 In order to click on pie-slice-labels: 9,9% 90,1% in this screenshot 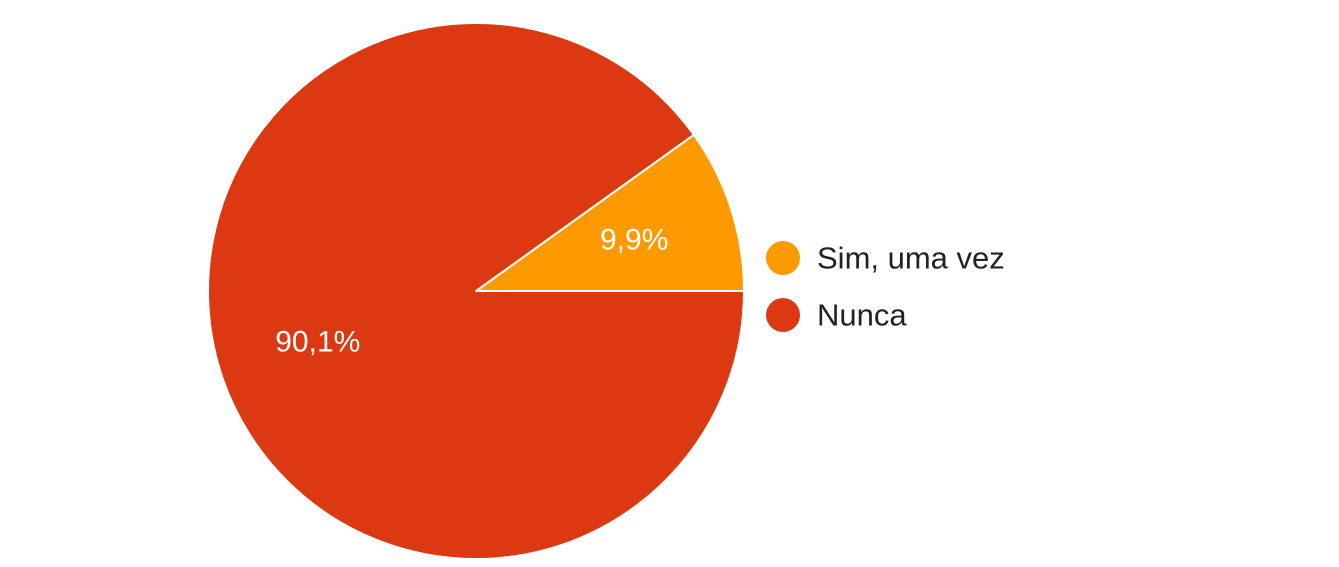, I will do `click(471, 291)`.